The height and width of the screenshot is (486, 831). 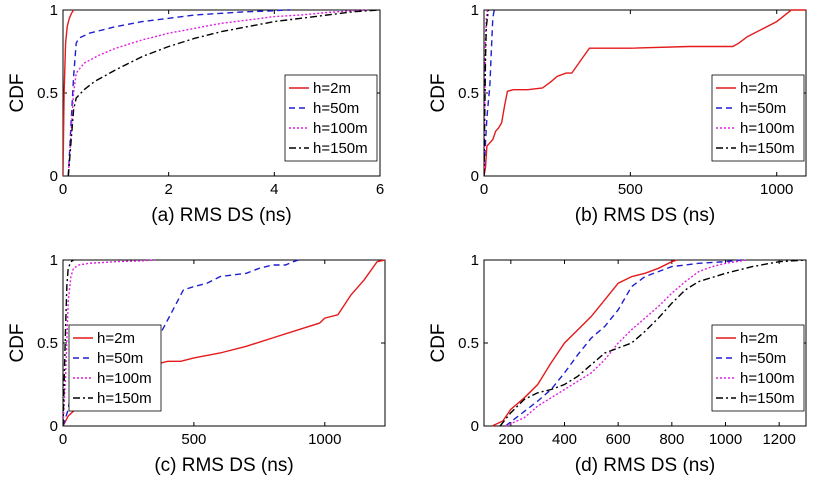 I want to click on x-tick-label: 200, so click(x=510, y=439).